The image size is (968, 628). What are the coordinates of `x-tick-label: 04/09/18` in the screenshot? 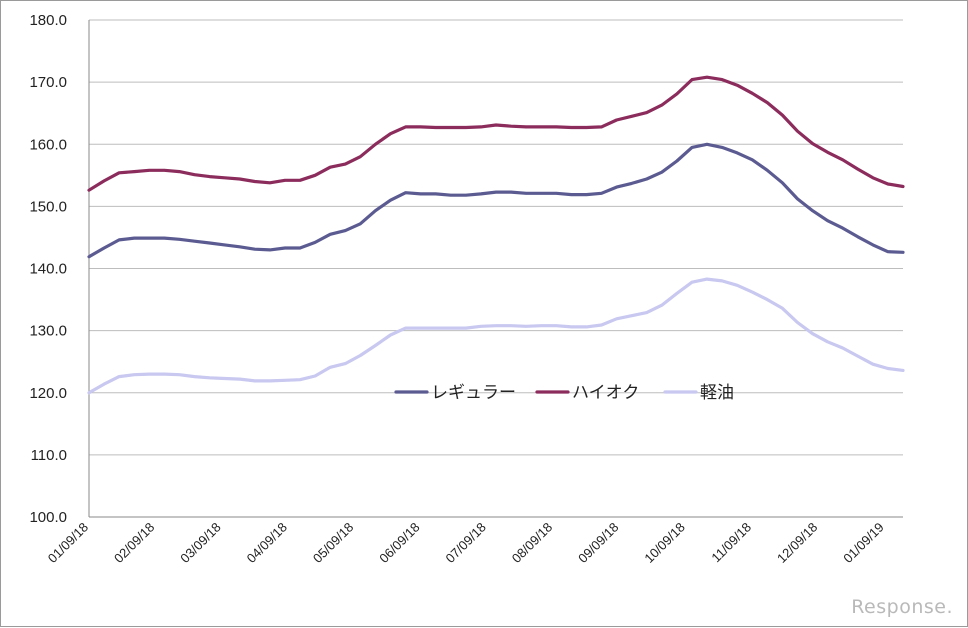 It's located at (267, 543).